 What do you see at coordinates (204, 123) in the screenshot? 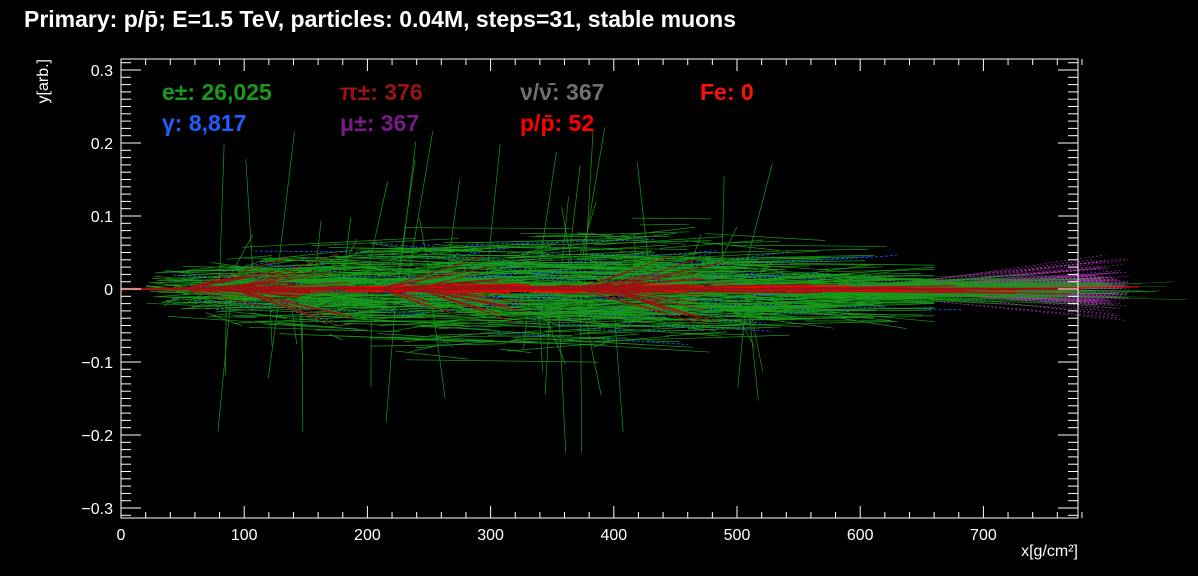
I see `legend-entry: γ: 8,817` at bounding box center [204, 123].